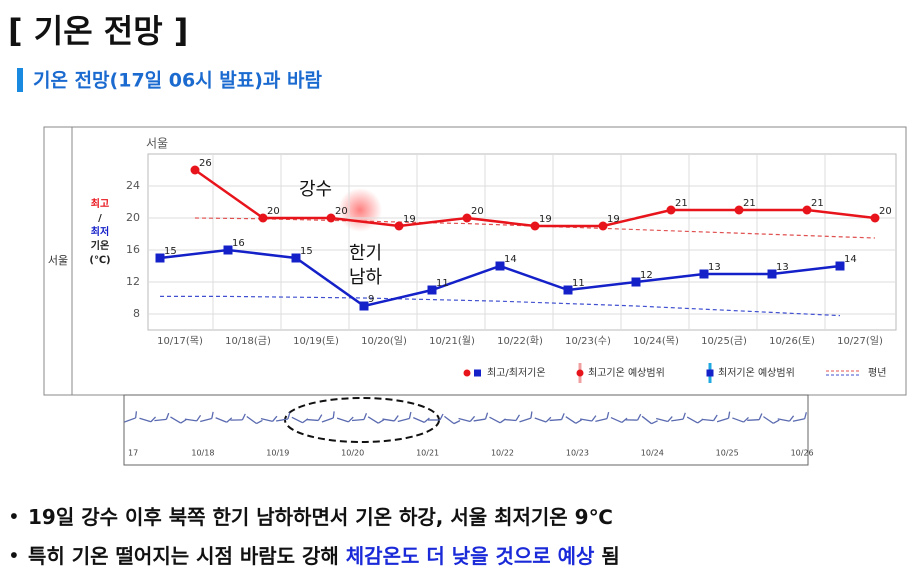  I want to click on wind-label: 10/19, so click(277, 453).